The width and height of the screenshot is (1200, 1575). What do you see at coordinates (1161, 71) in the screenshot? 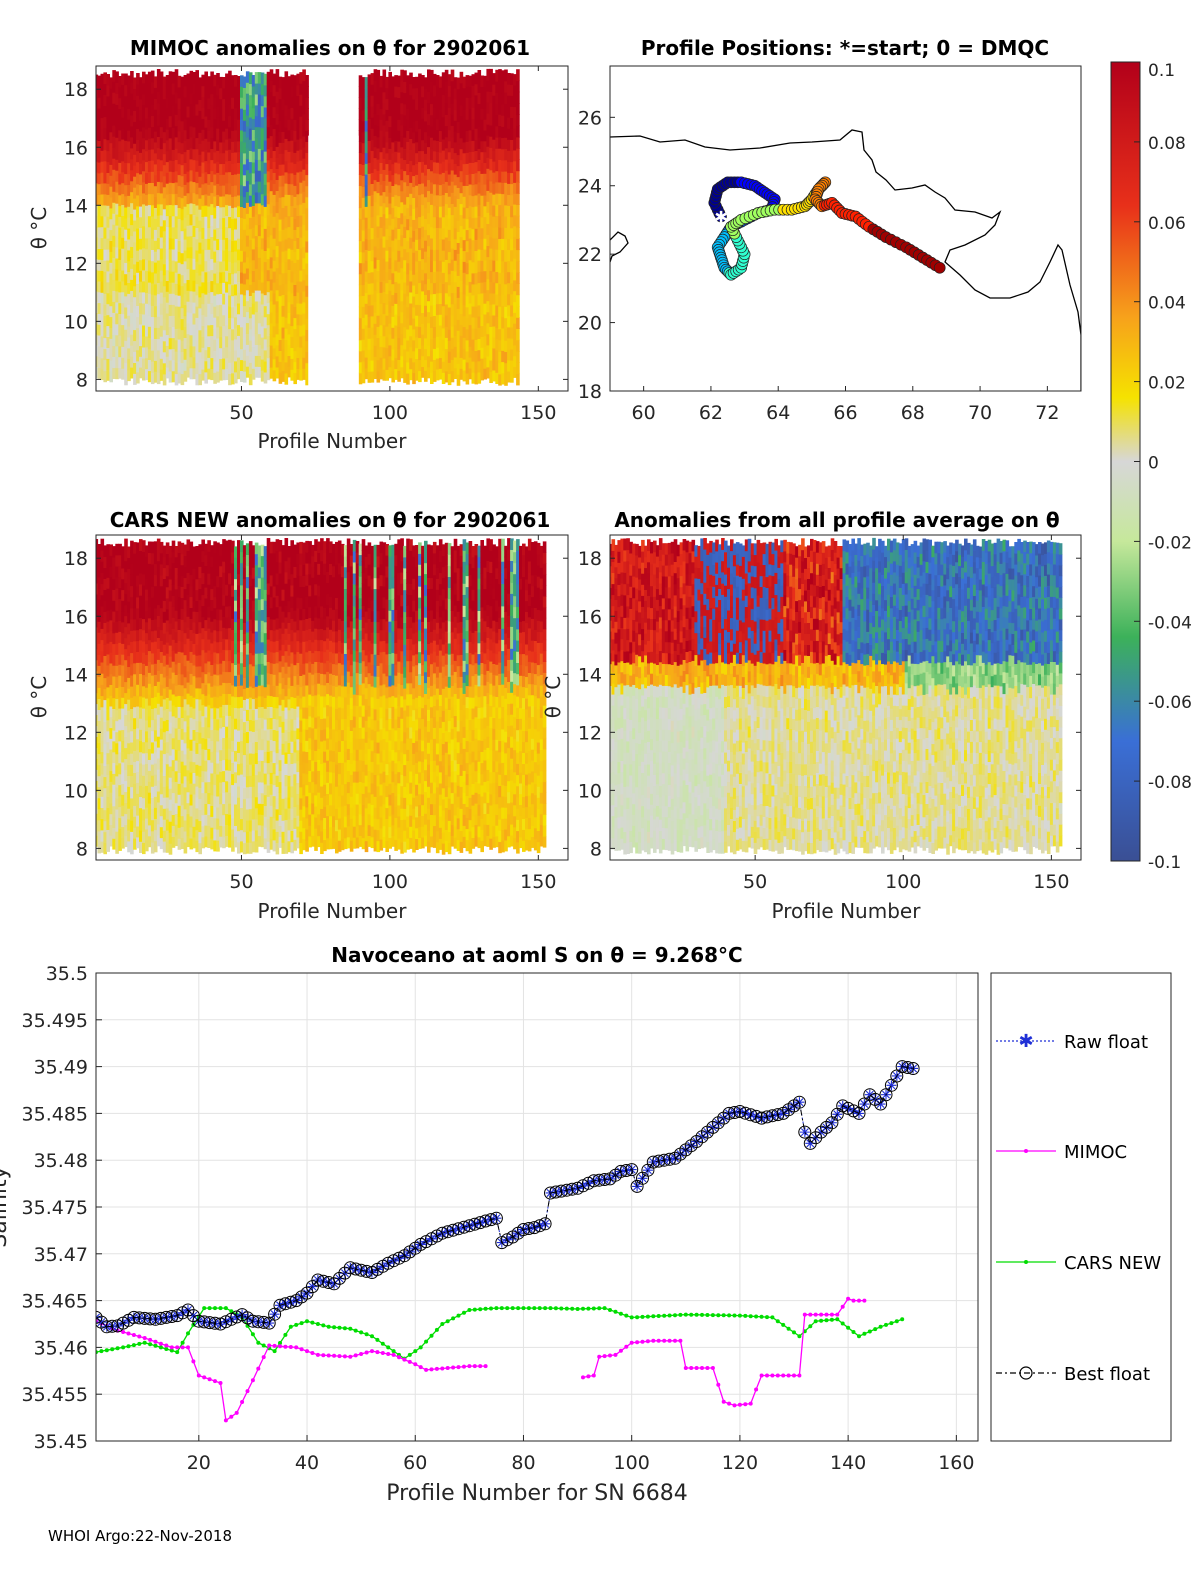
I see `colorbar-tick-label: 0.1` at bounding box center [1161, 71].